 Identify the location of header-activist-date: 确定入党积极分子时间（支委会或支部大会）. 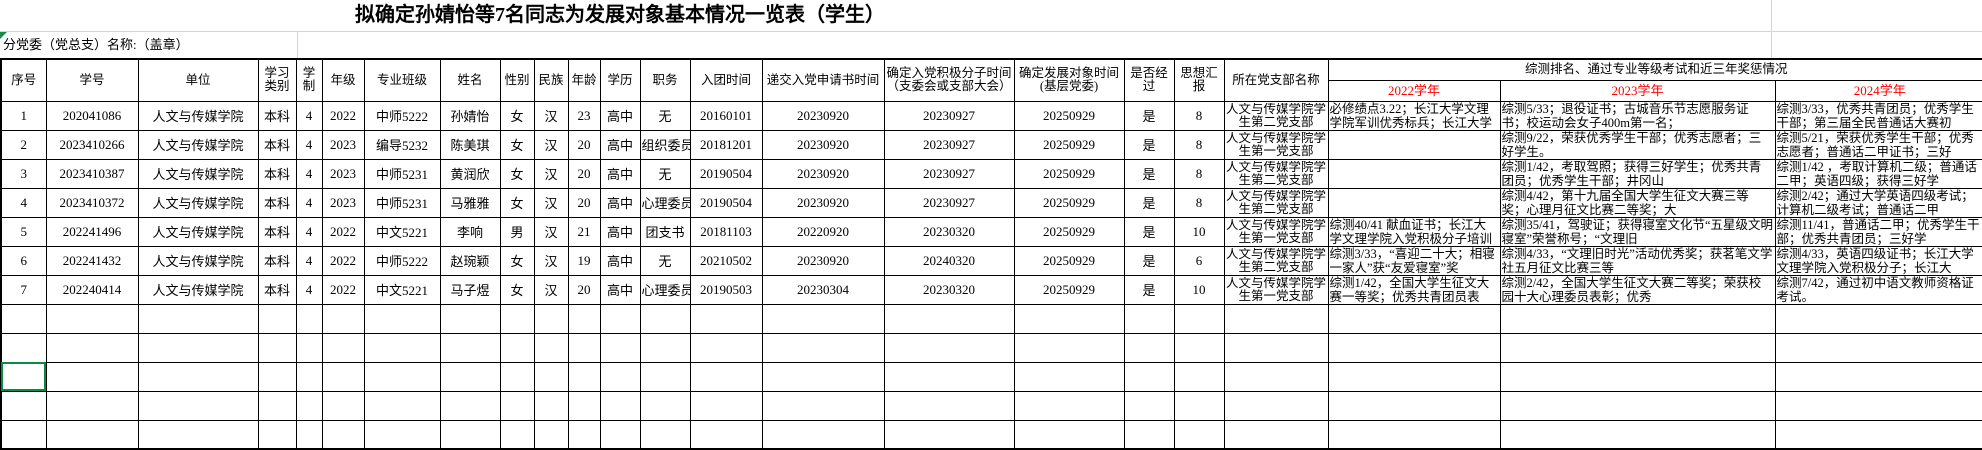
(949, 80).